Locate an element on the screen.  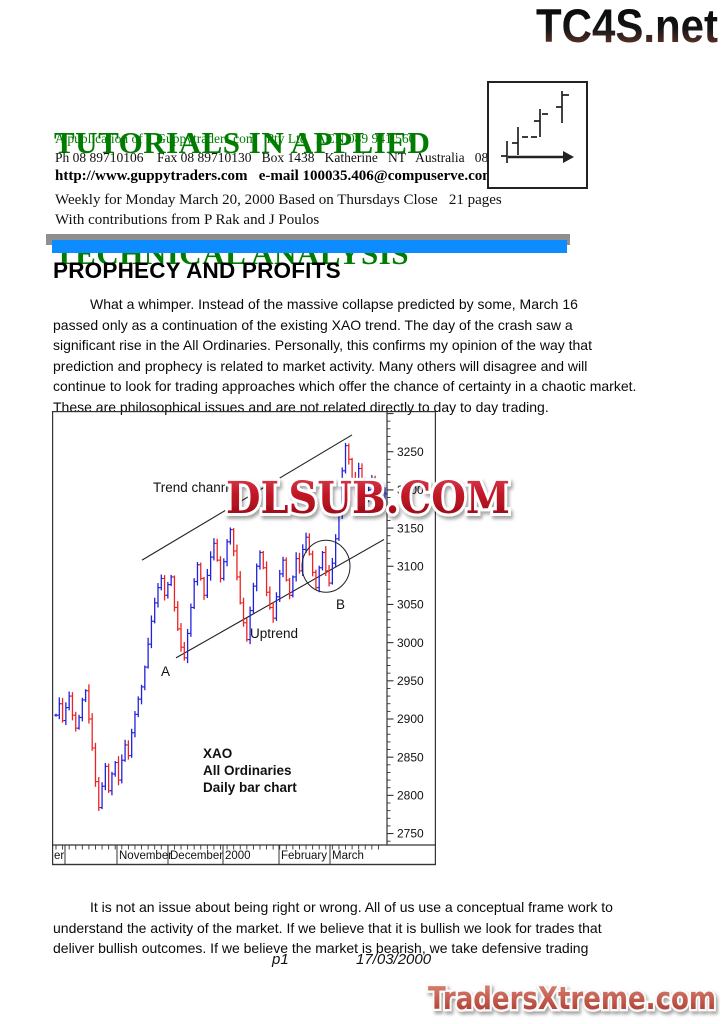
tc4s-watermark: TC4S.net is located at coordinates (627, 26).